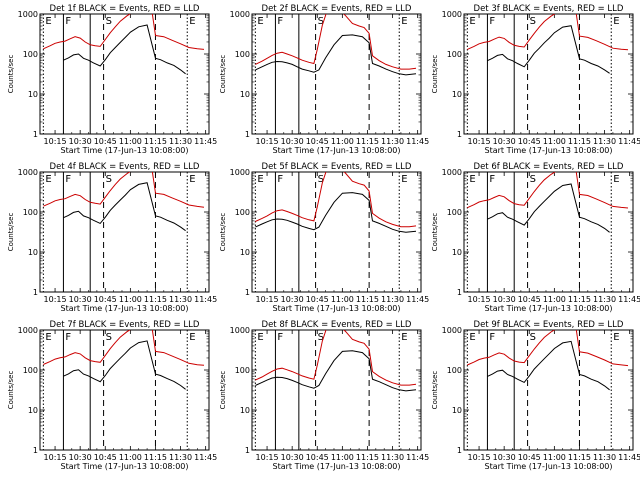 The width and height of the screenshot is (640, 480). I want to click on panel-title: Det 9f BLACK = Events, RED = LLD, so click(549, 325).